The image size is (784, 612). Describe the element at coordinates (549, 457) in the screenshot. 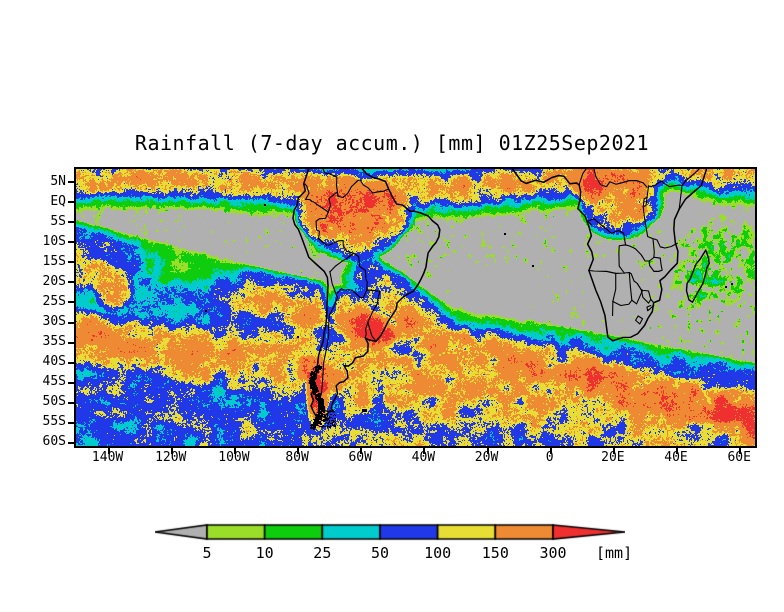

I see `longitude-tick-label: 0` at that location.